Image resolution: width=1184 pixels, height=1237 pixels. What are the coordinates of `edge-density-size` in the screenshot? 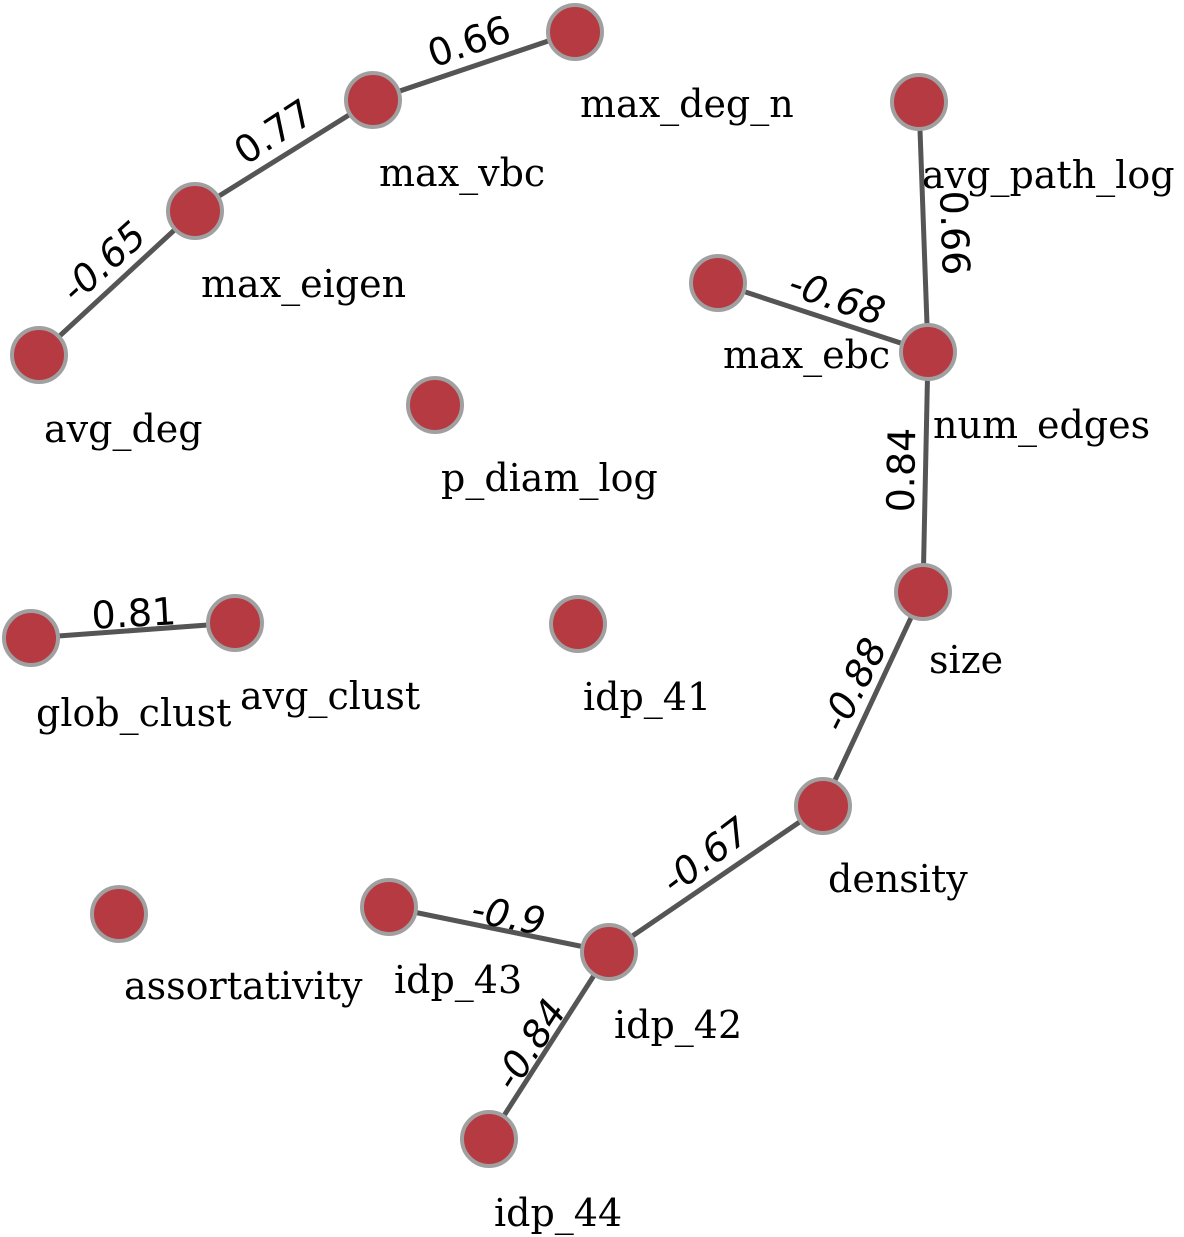 It's located at (873, 699).